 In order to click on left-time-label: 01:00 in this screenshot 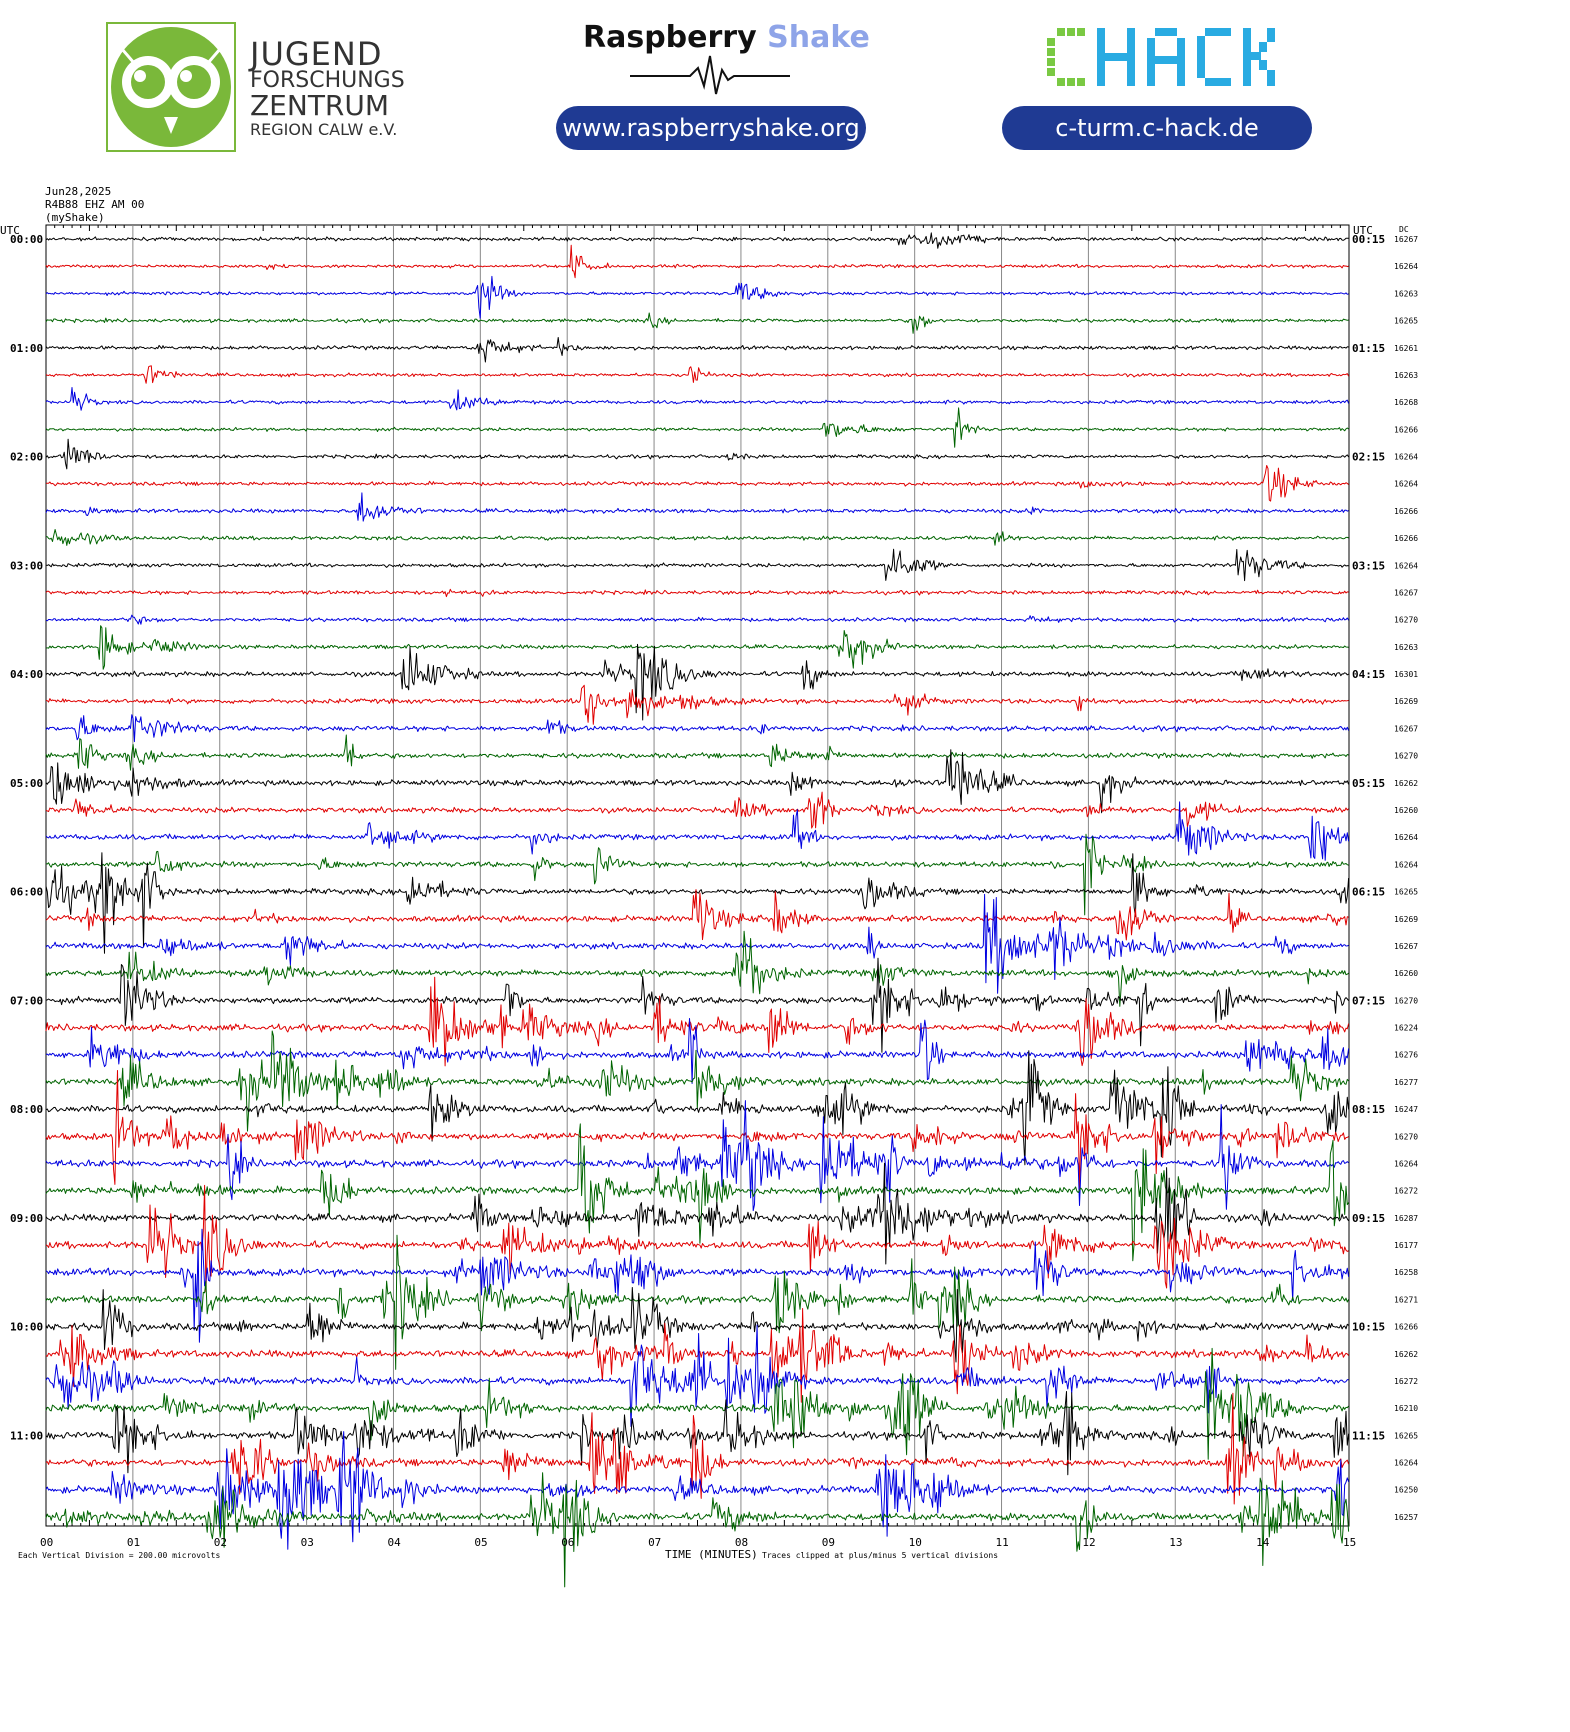, I will do `click(26, 348)`.